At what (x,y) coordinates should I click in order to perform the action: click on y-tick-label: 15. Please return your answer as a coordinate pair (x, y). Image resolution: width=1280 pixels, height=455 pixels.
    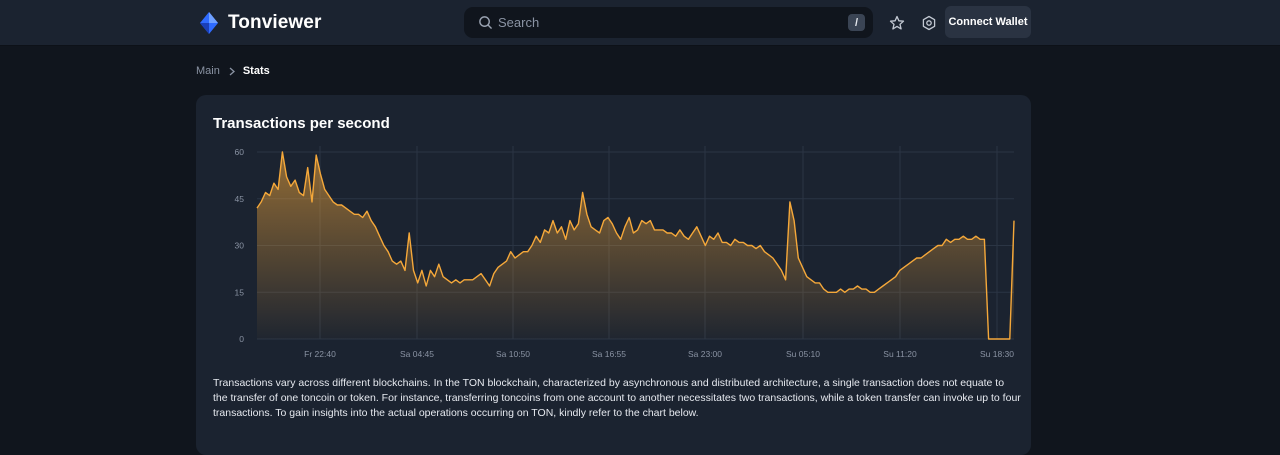
    Looking at the image, I should click on (240, 292).